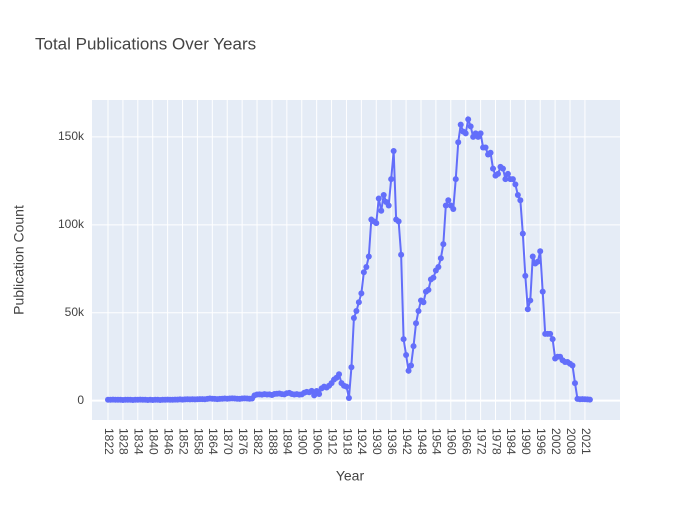  I want to click on x-tick-label: 1840, so click(154, 441).